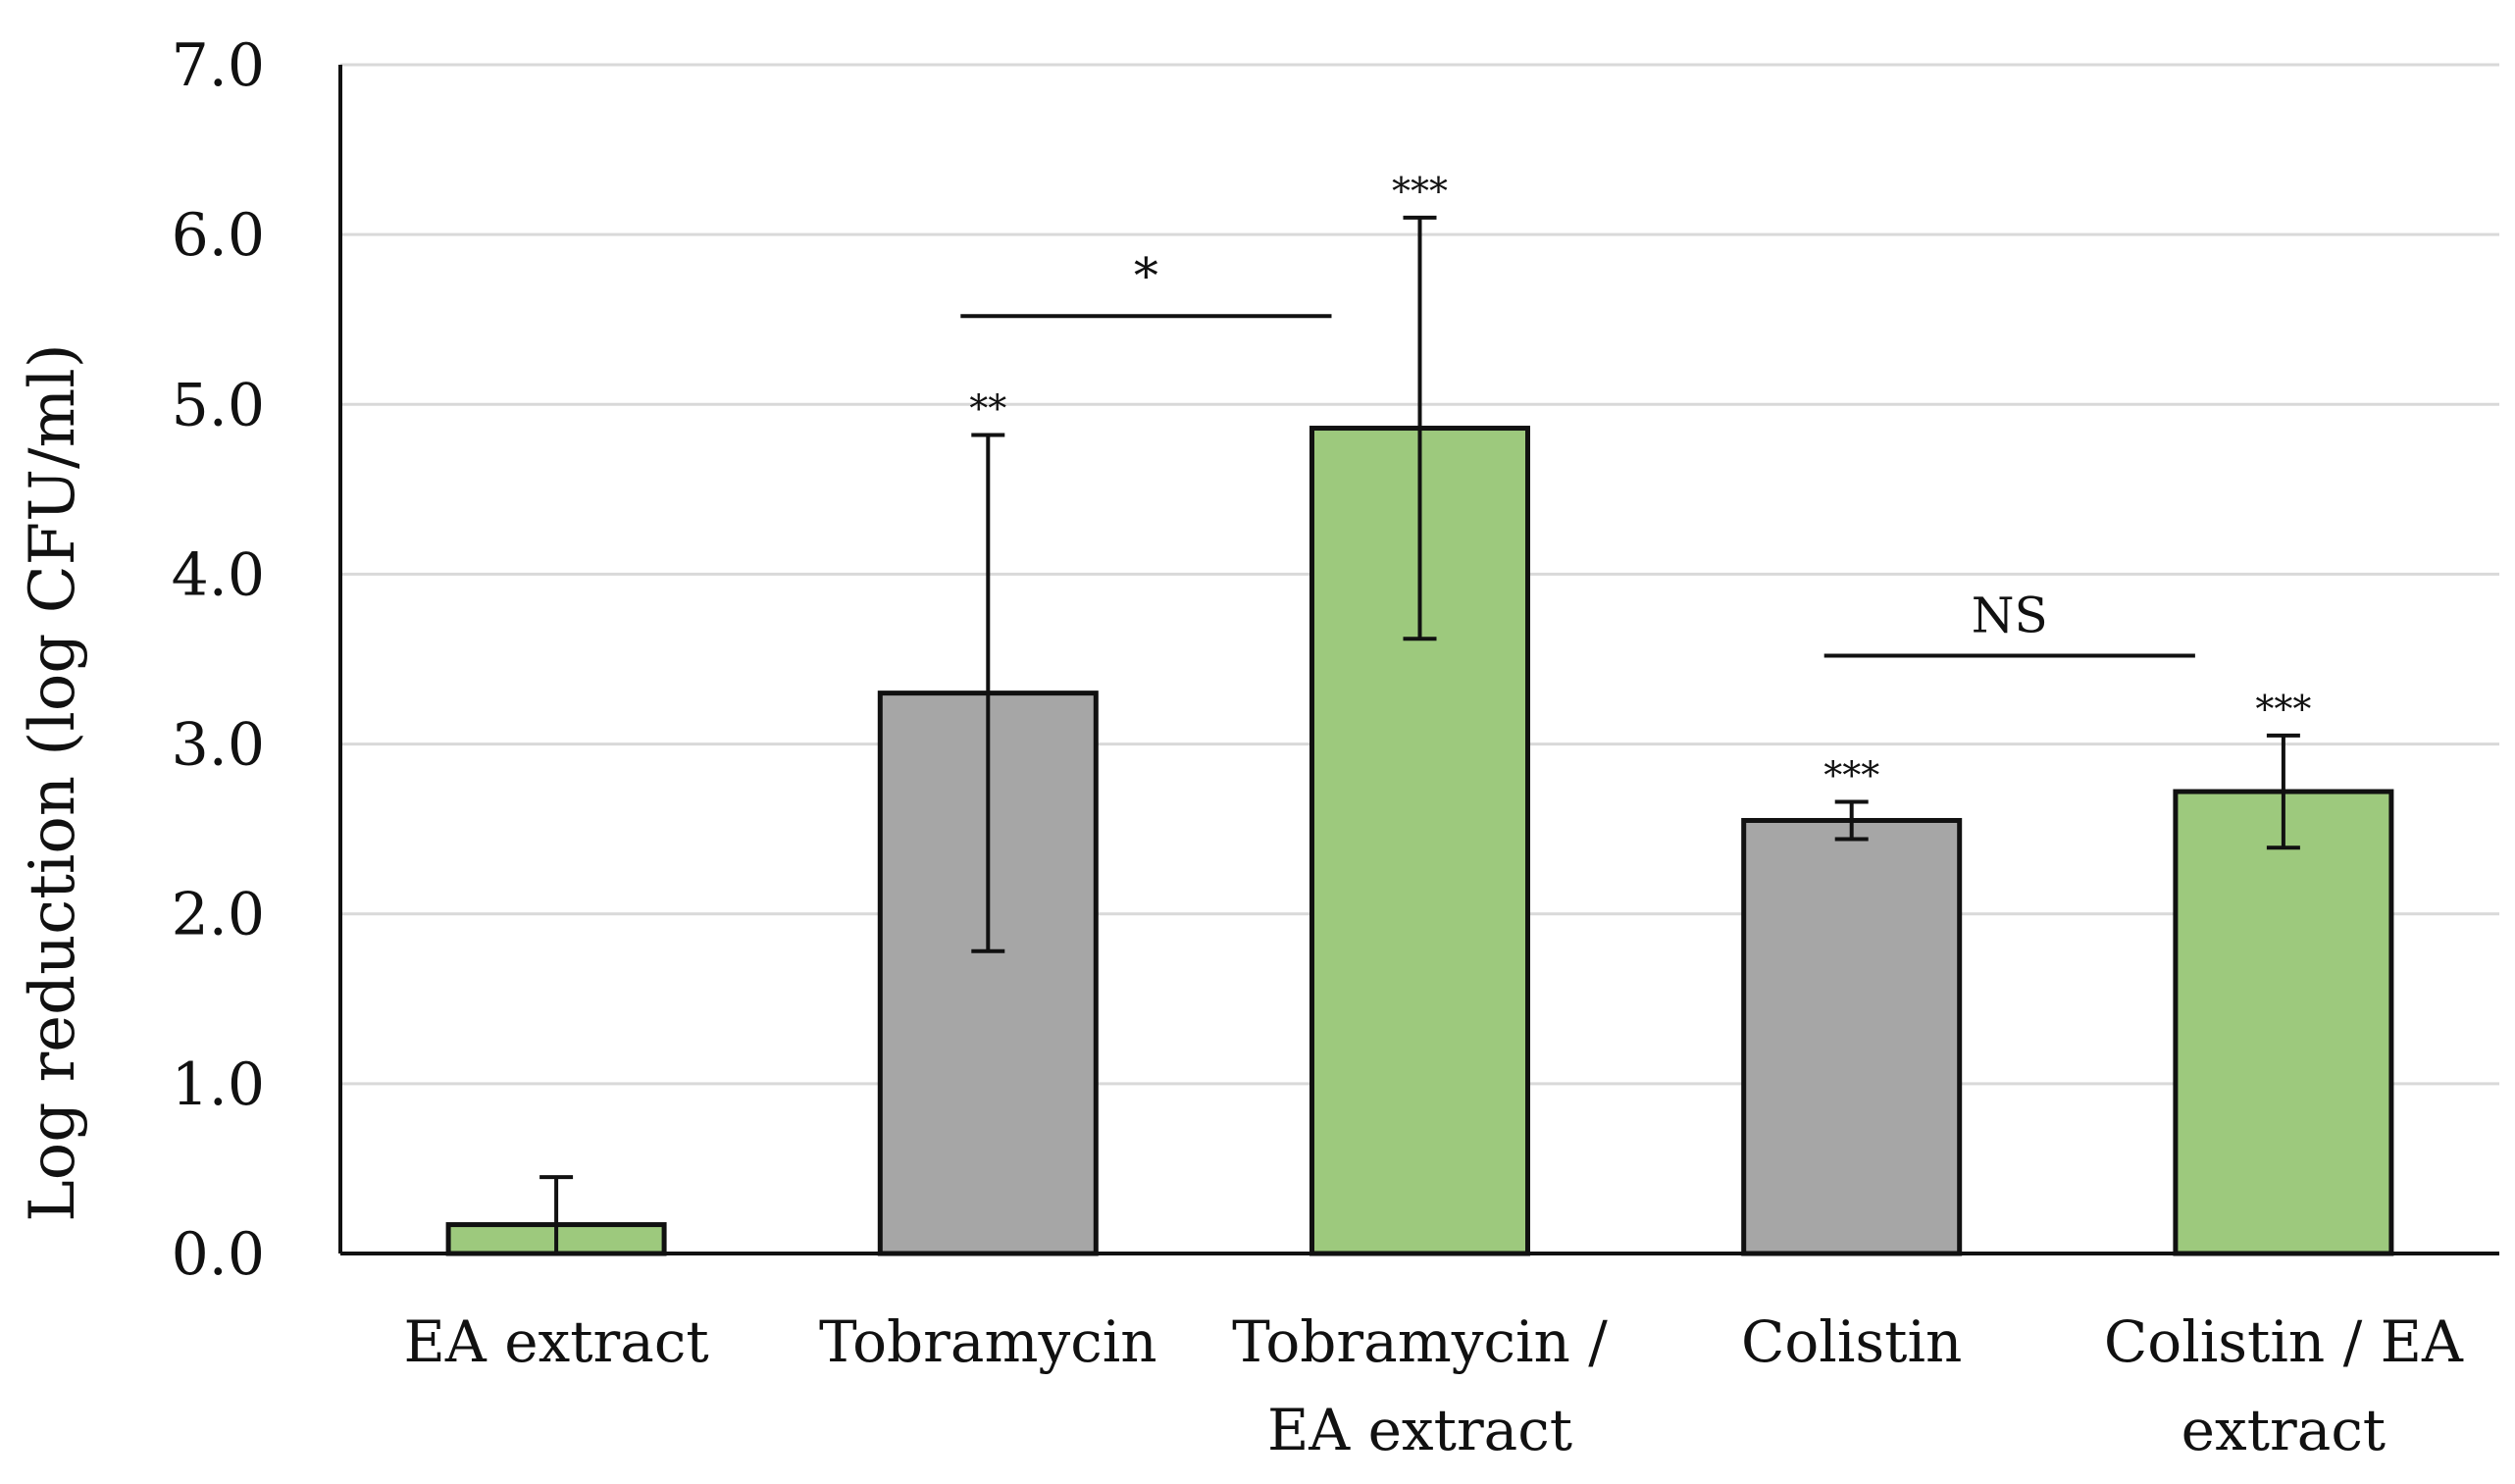  What do you see at coordinates (1146, 275) in the screenshot?
I see `comparison-label: *` at bounding box center [1146, 275].